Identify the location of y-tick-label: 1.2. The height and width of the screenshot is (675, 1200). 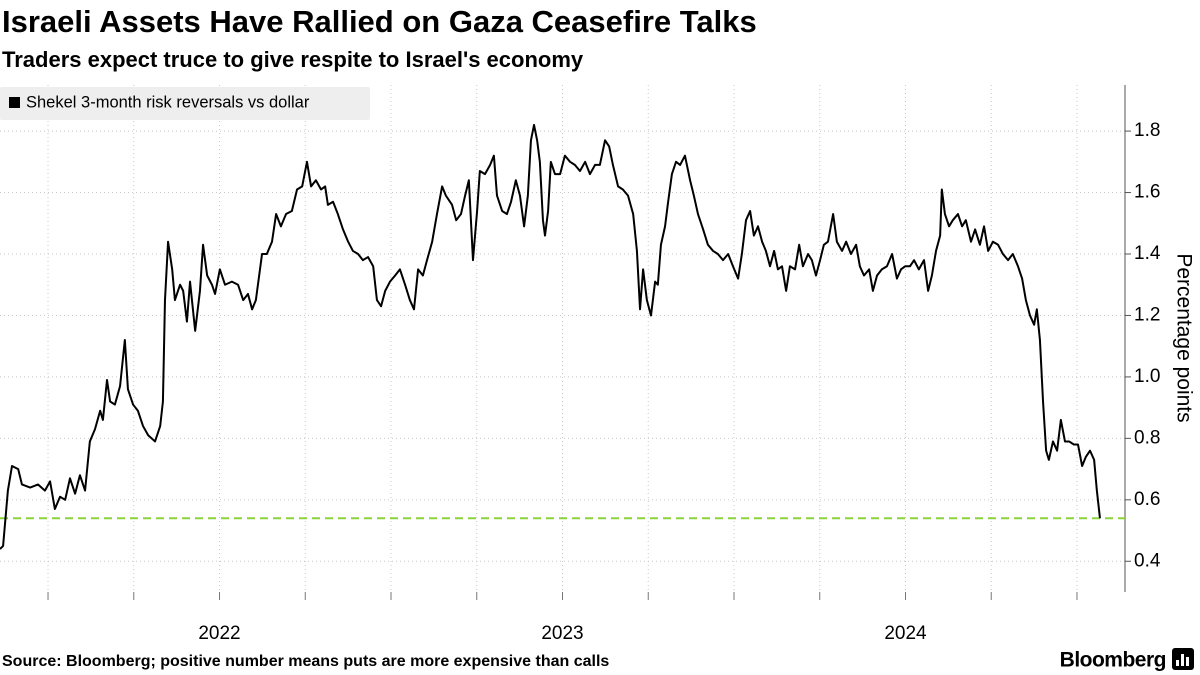
(1147, 314).